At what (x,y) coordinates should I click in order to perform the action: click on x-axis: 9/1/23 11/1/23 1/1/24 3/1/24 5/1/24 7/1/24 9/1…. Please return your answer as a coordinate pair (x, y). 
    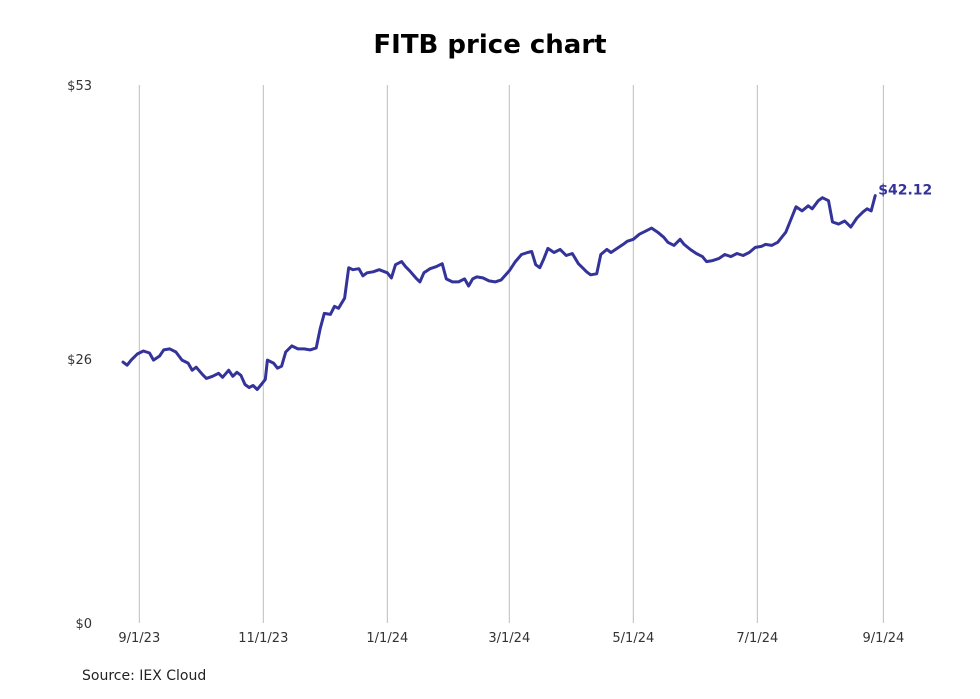
    Looking at the image, I should click on (511, 638).